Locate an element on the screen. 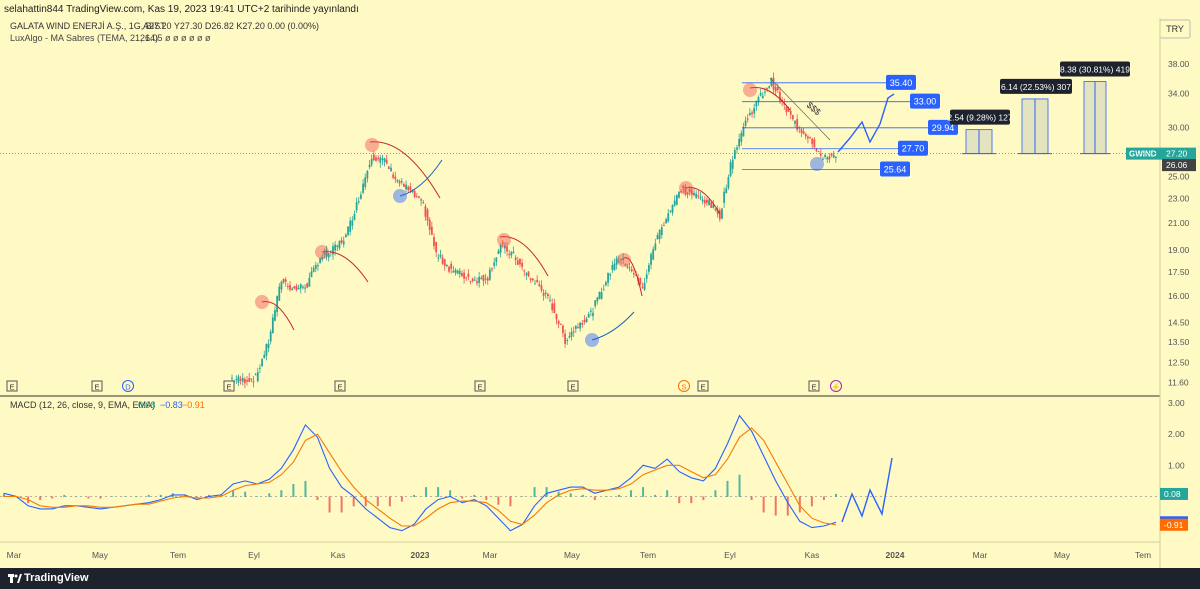  target-label: 27.70 is located at coordinates (913, 149).